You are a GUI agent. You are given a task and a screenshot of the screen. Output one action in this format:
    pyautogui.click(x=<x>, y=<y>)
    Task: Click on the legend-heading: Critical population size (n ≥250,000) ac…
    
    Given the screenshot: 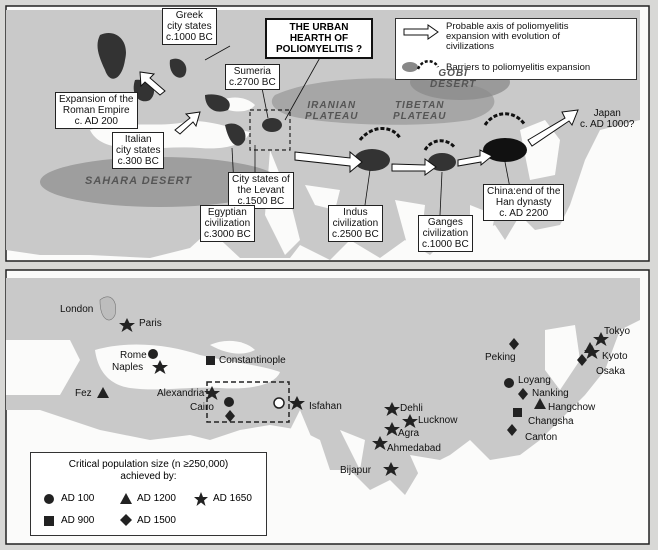 What is the action you would take?
    pyautogui.click(x=148, y=470)
    